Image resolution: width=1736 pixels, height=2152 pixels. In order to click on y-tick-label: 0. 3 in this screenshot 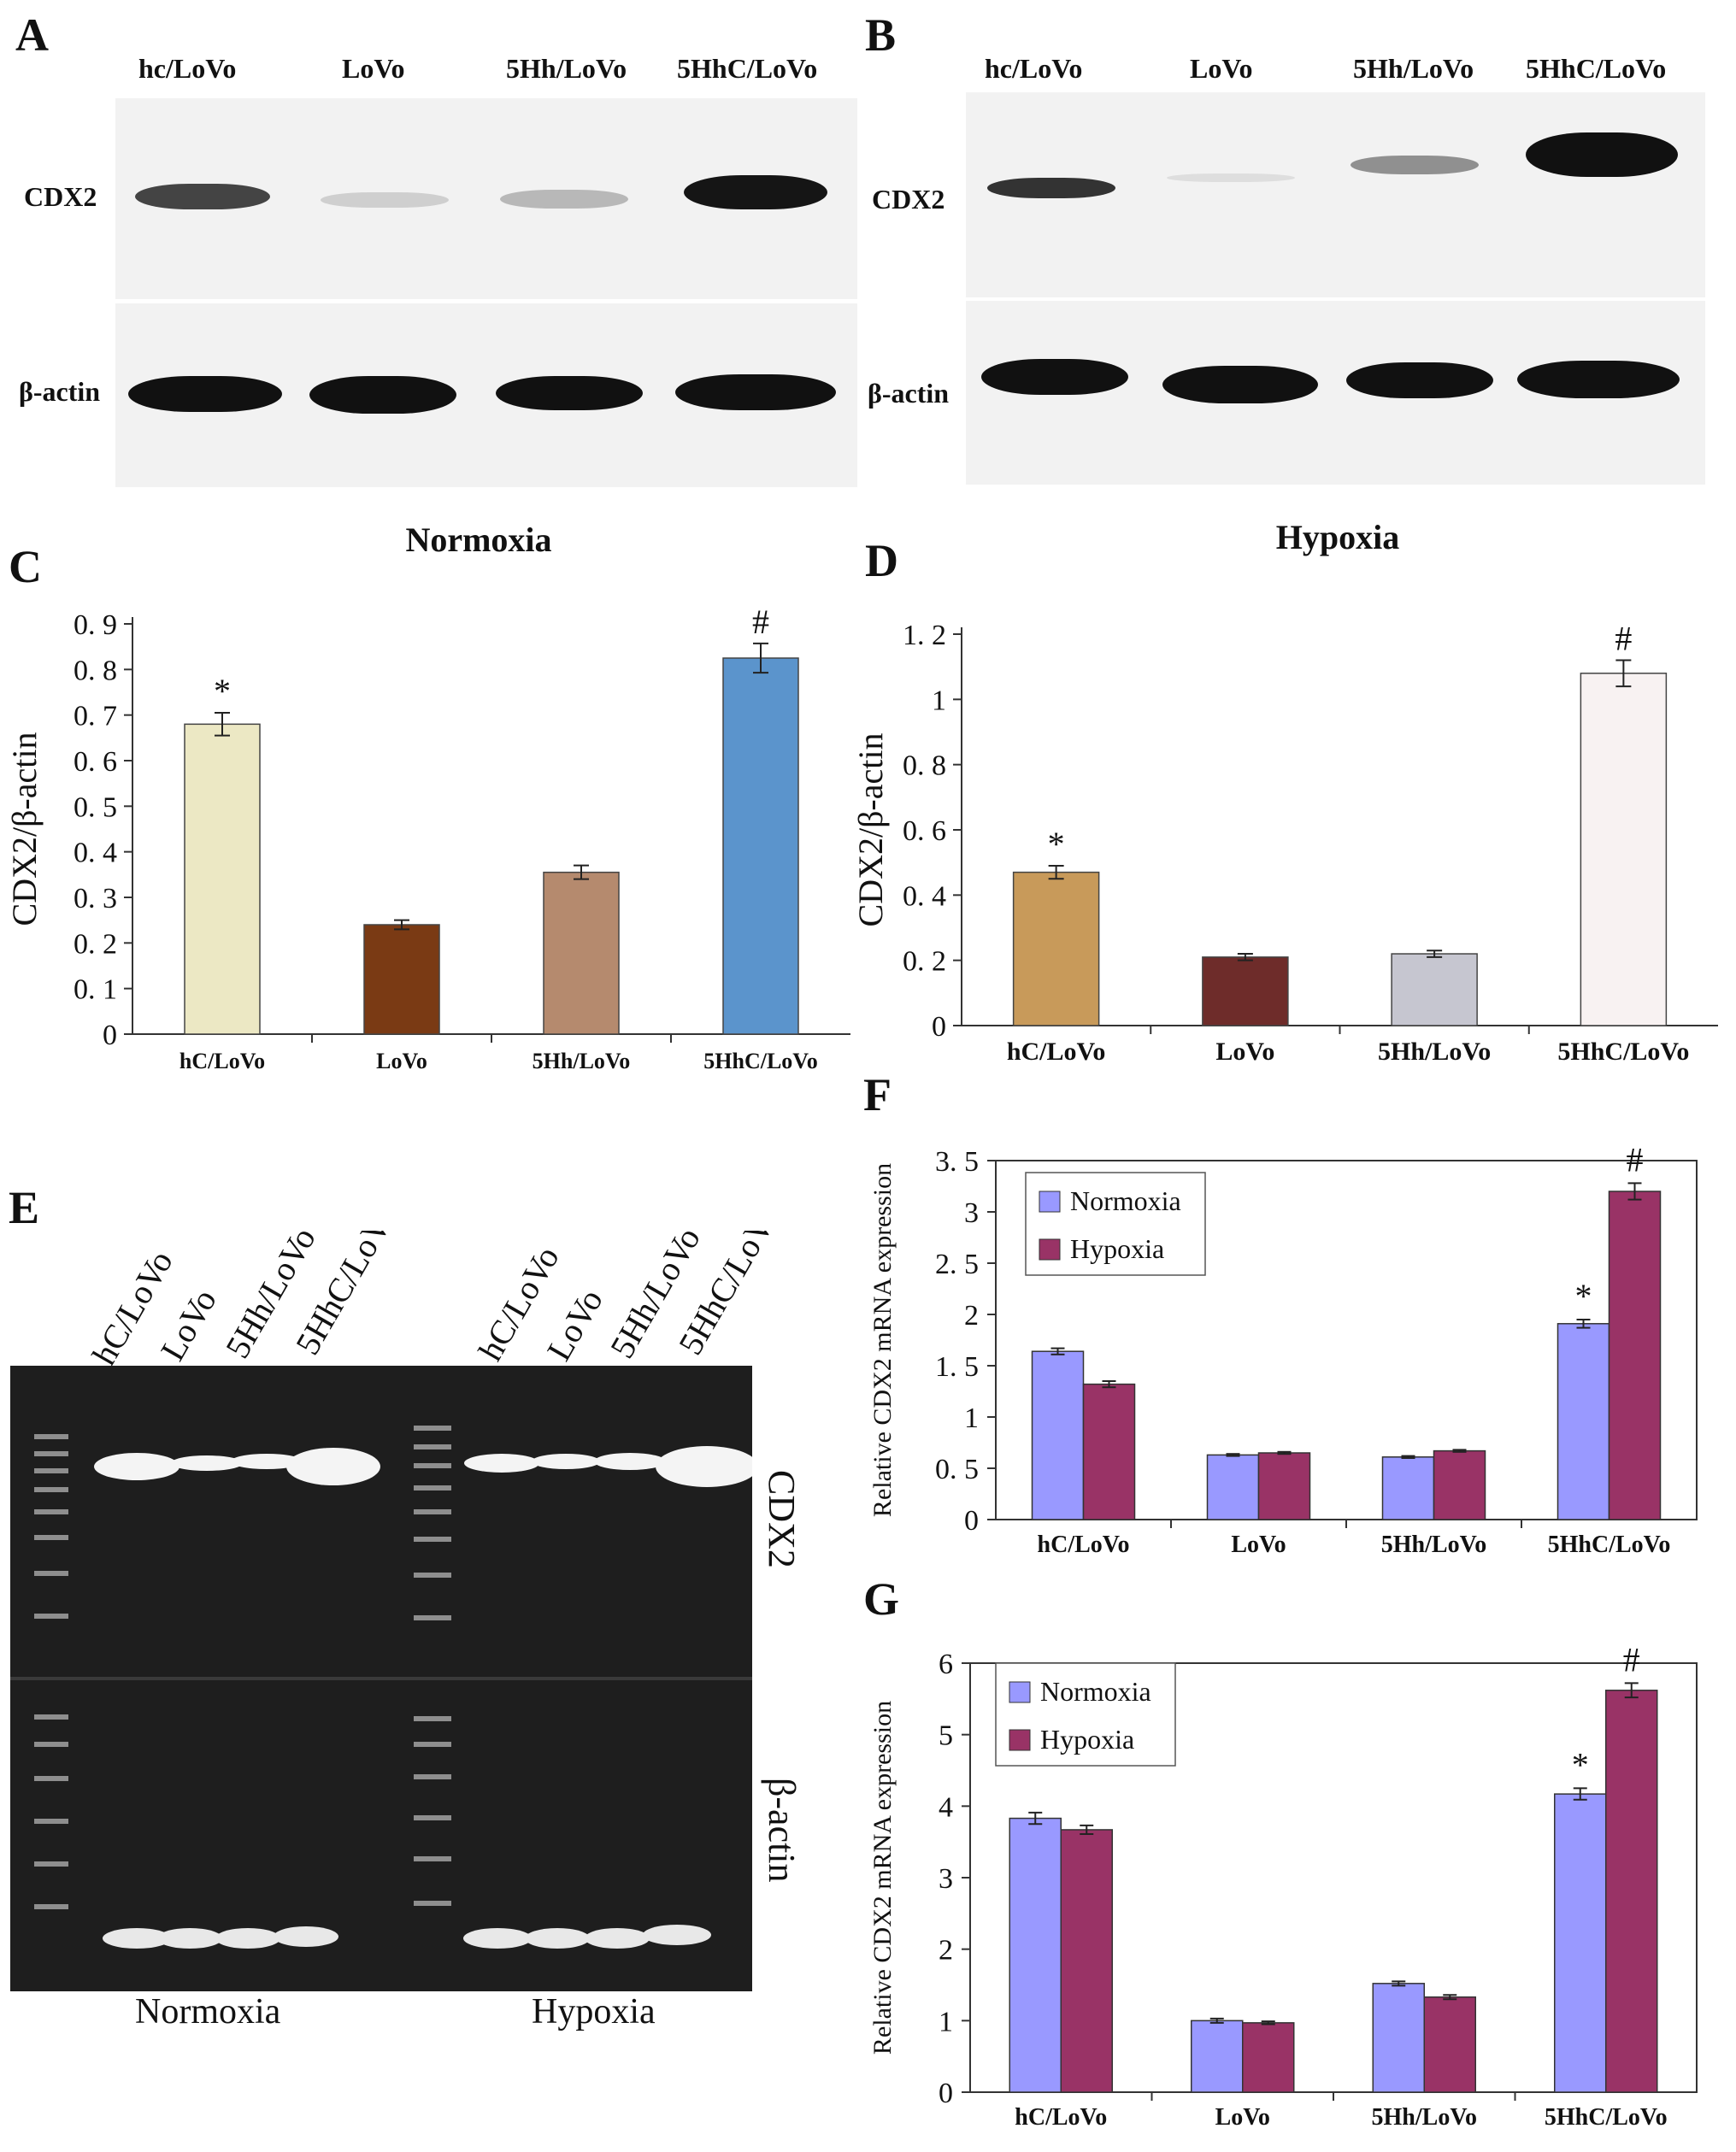, I will do `click(95, 898)`.